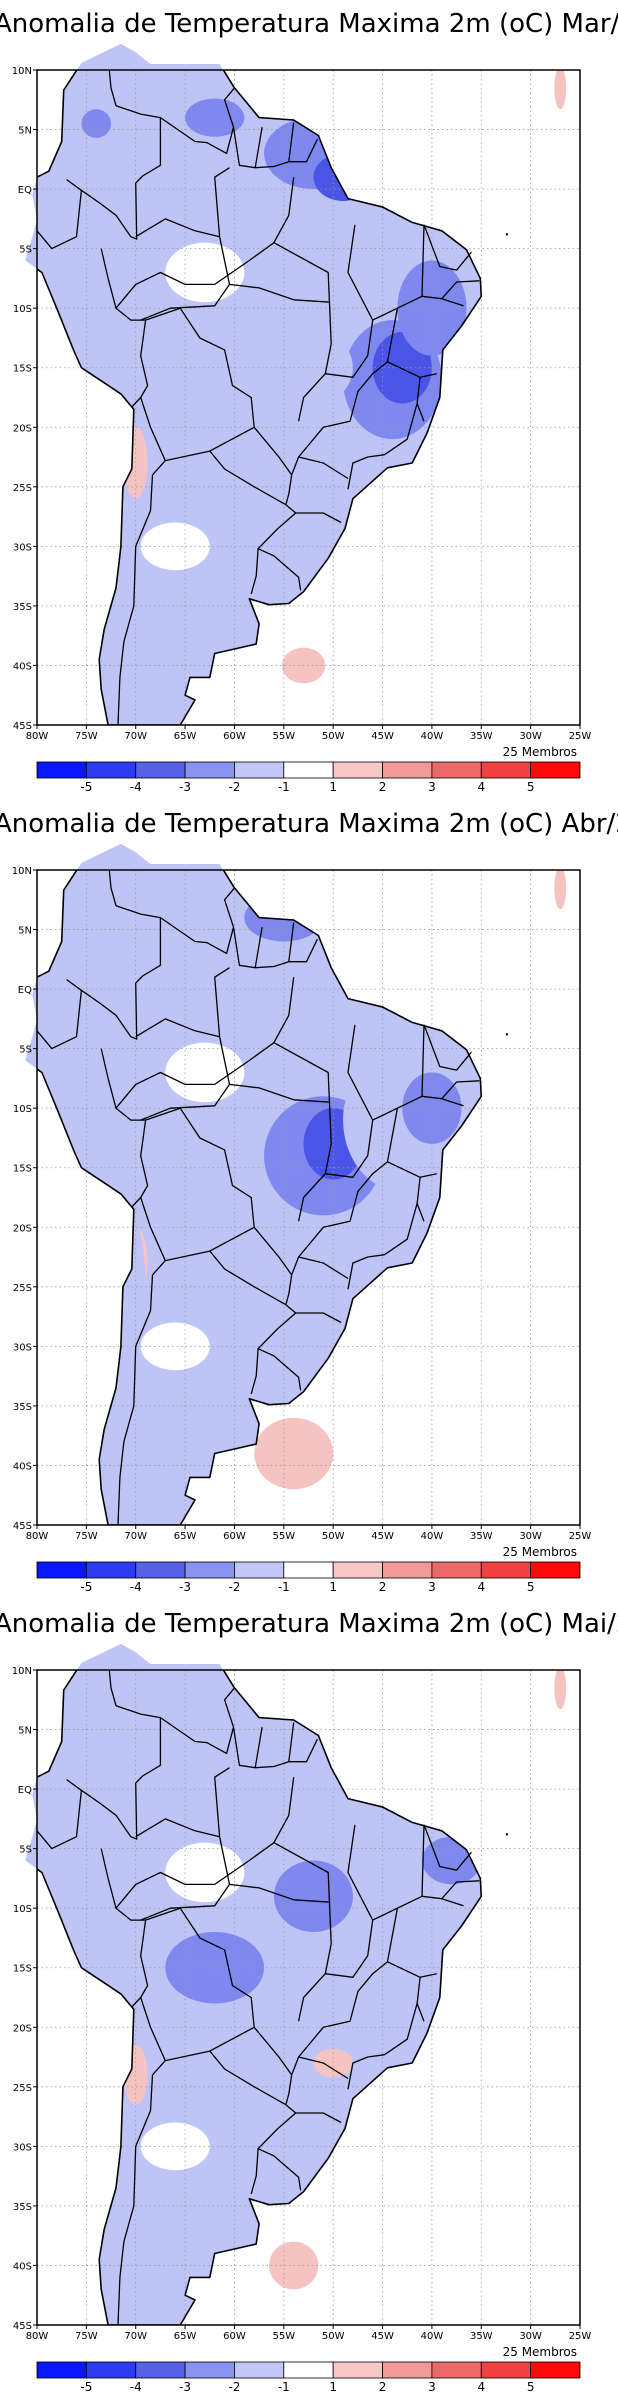 The width and height of the screenshot is (618, 2404). Describe the element at coordinates (507, 1034) in the screenshot. I see `island-marker` at that location.